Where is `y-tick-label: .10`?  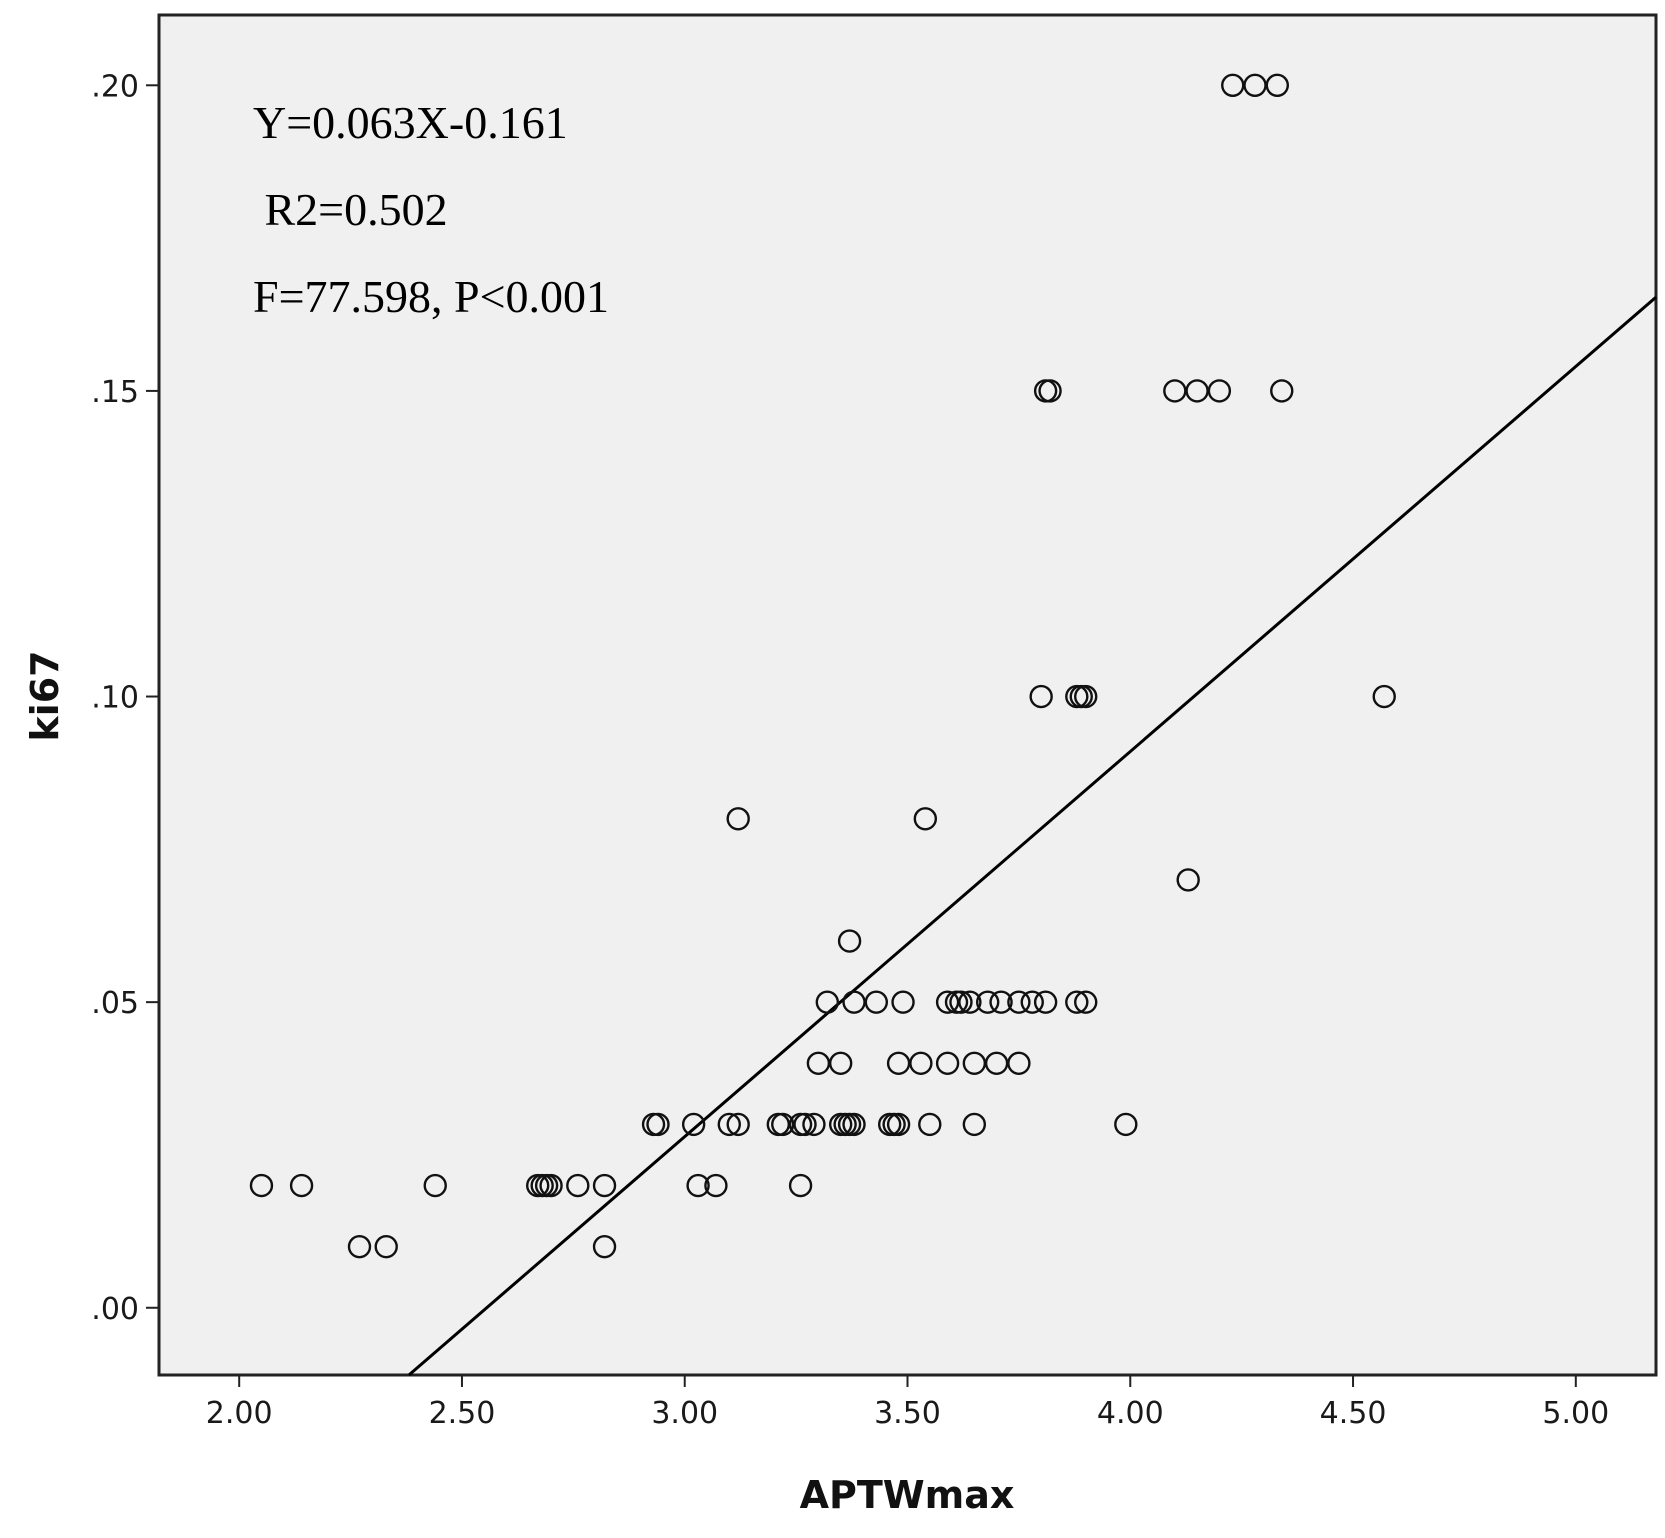 y-tick-label: .10 is located at coordinates (115, 698).